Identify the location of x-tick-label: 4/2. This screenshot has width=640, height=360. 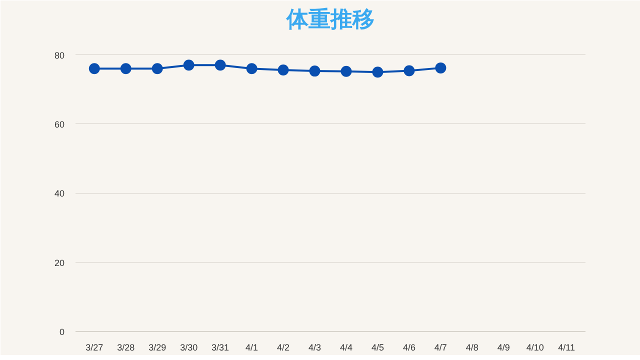
(283, 347).